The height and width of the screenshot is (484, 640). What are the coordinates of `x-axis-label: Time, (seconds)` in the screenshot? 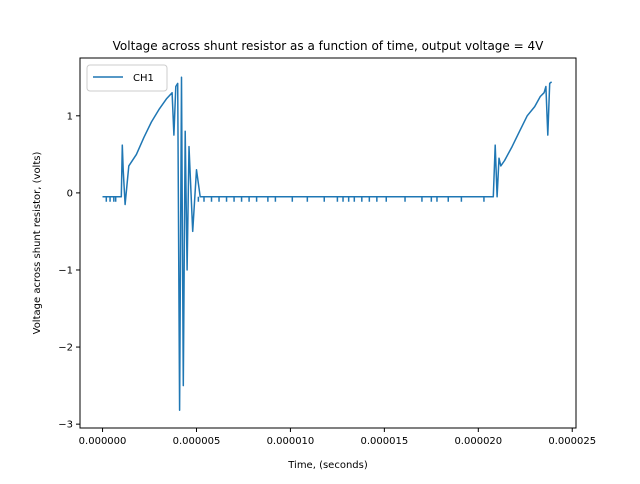 It's located at (327, 465).